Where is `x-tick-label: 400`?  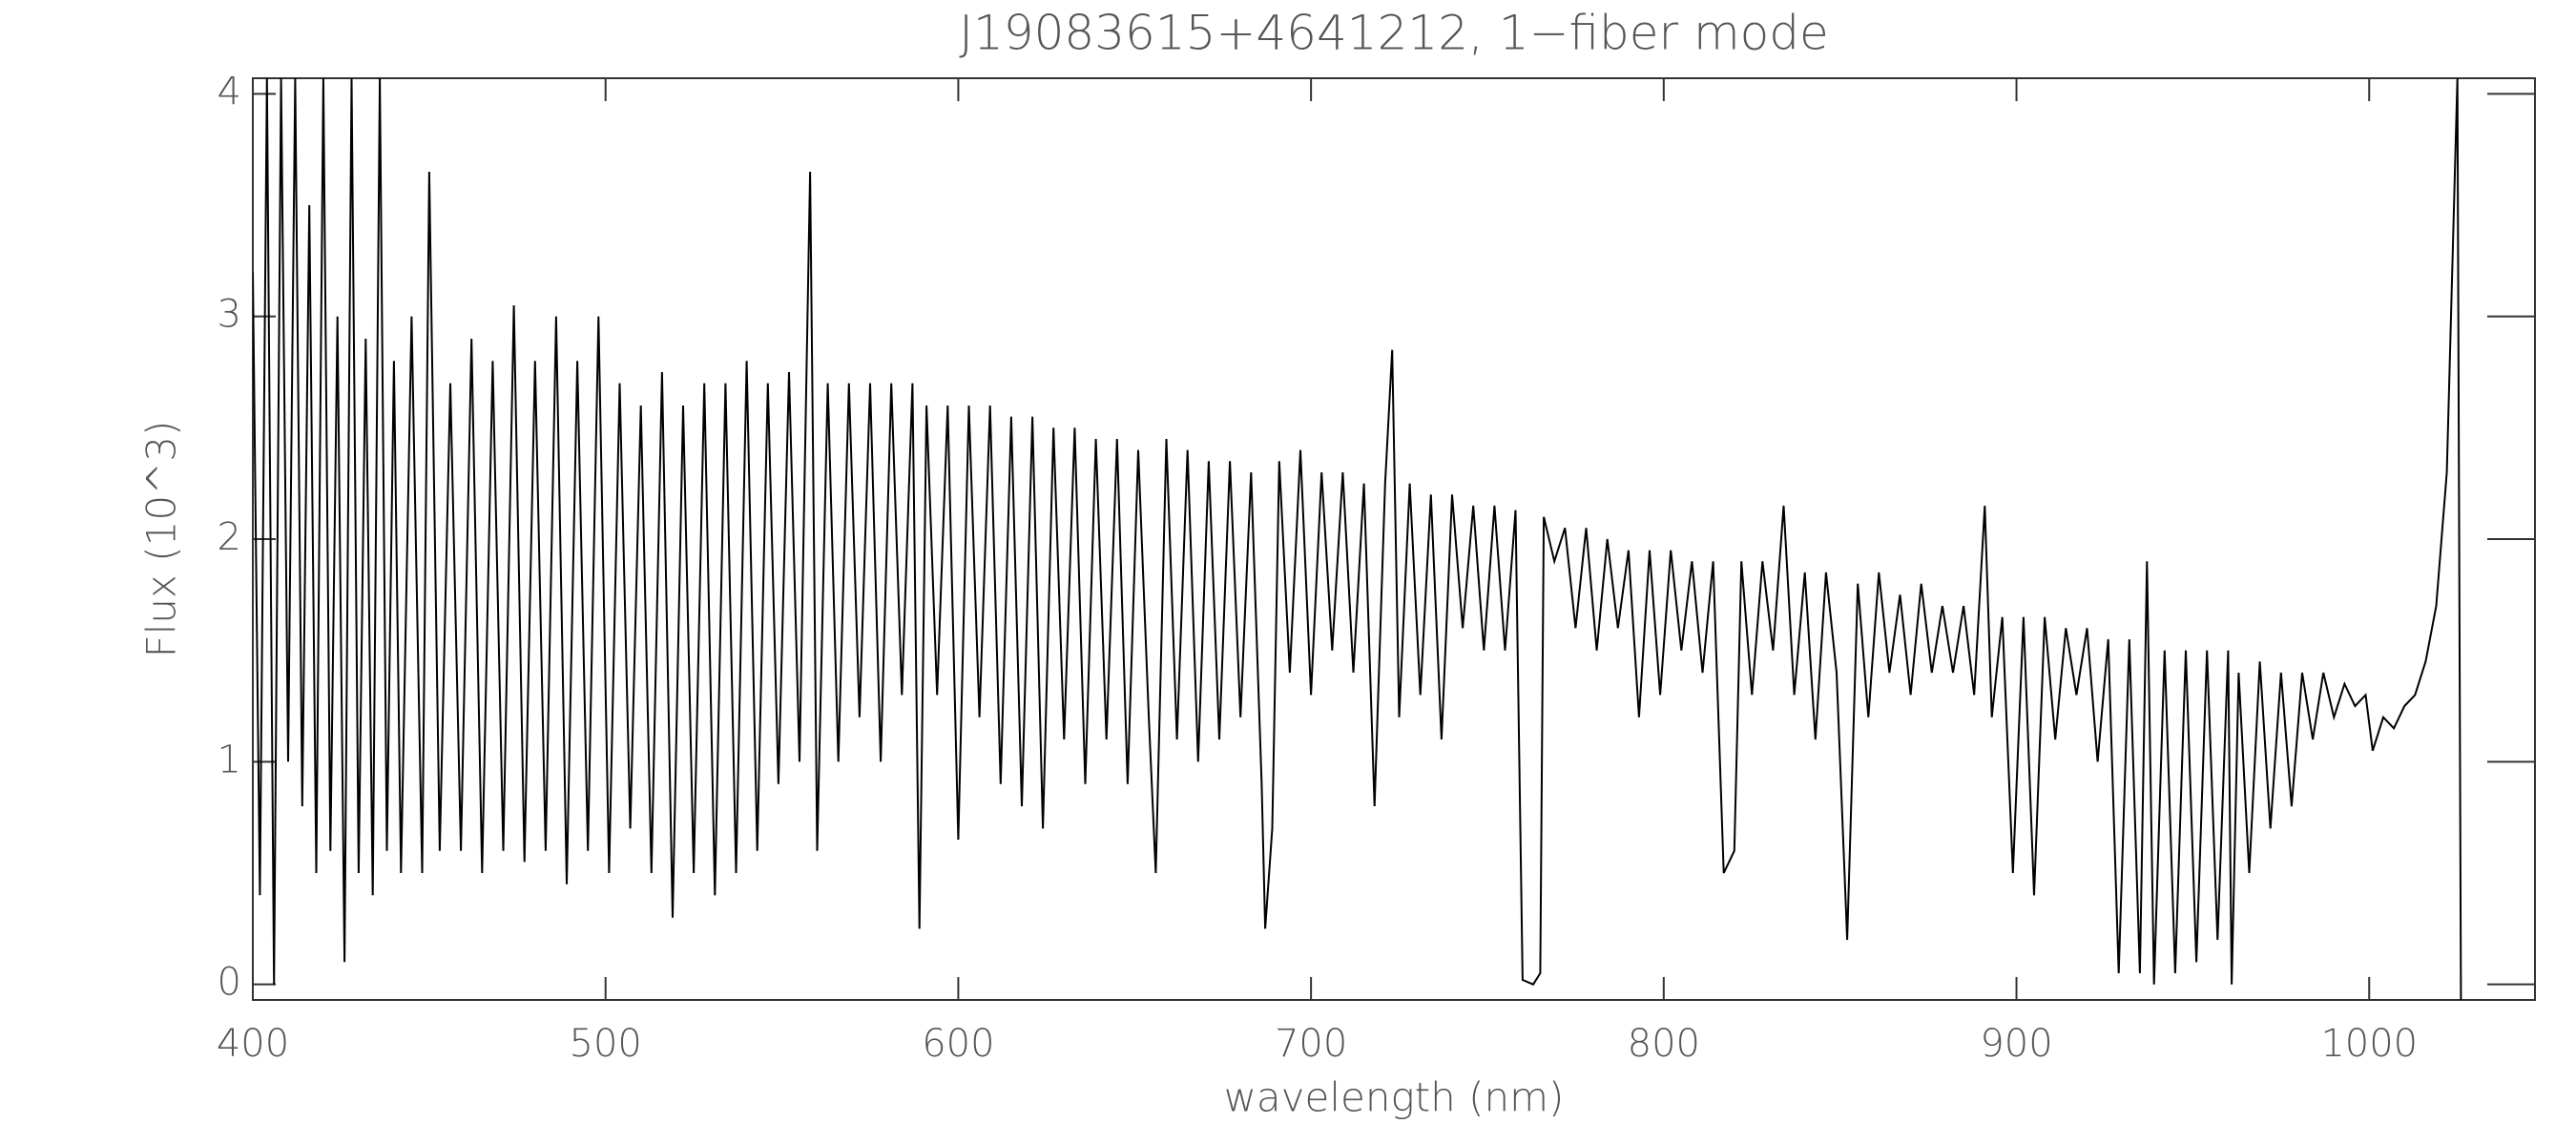
x-tick-label: 400 is located at coordinates (253, 1044).